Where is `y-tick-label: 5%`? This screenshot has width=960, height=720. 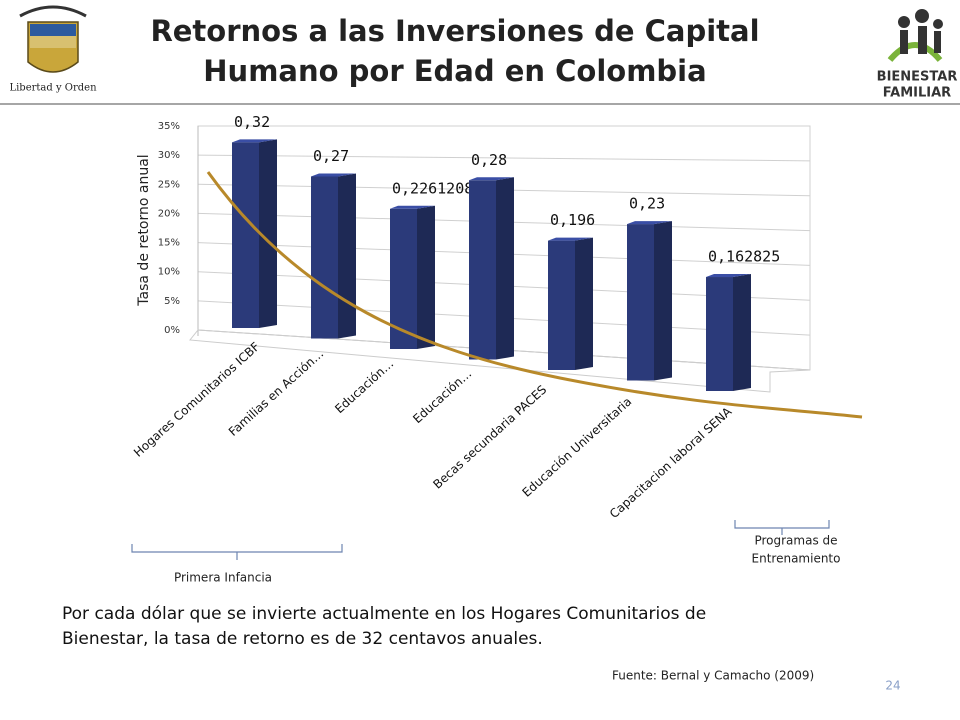 y-tick-label: 5% is located at coordinates (172, 301).